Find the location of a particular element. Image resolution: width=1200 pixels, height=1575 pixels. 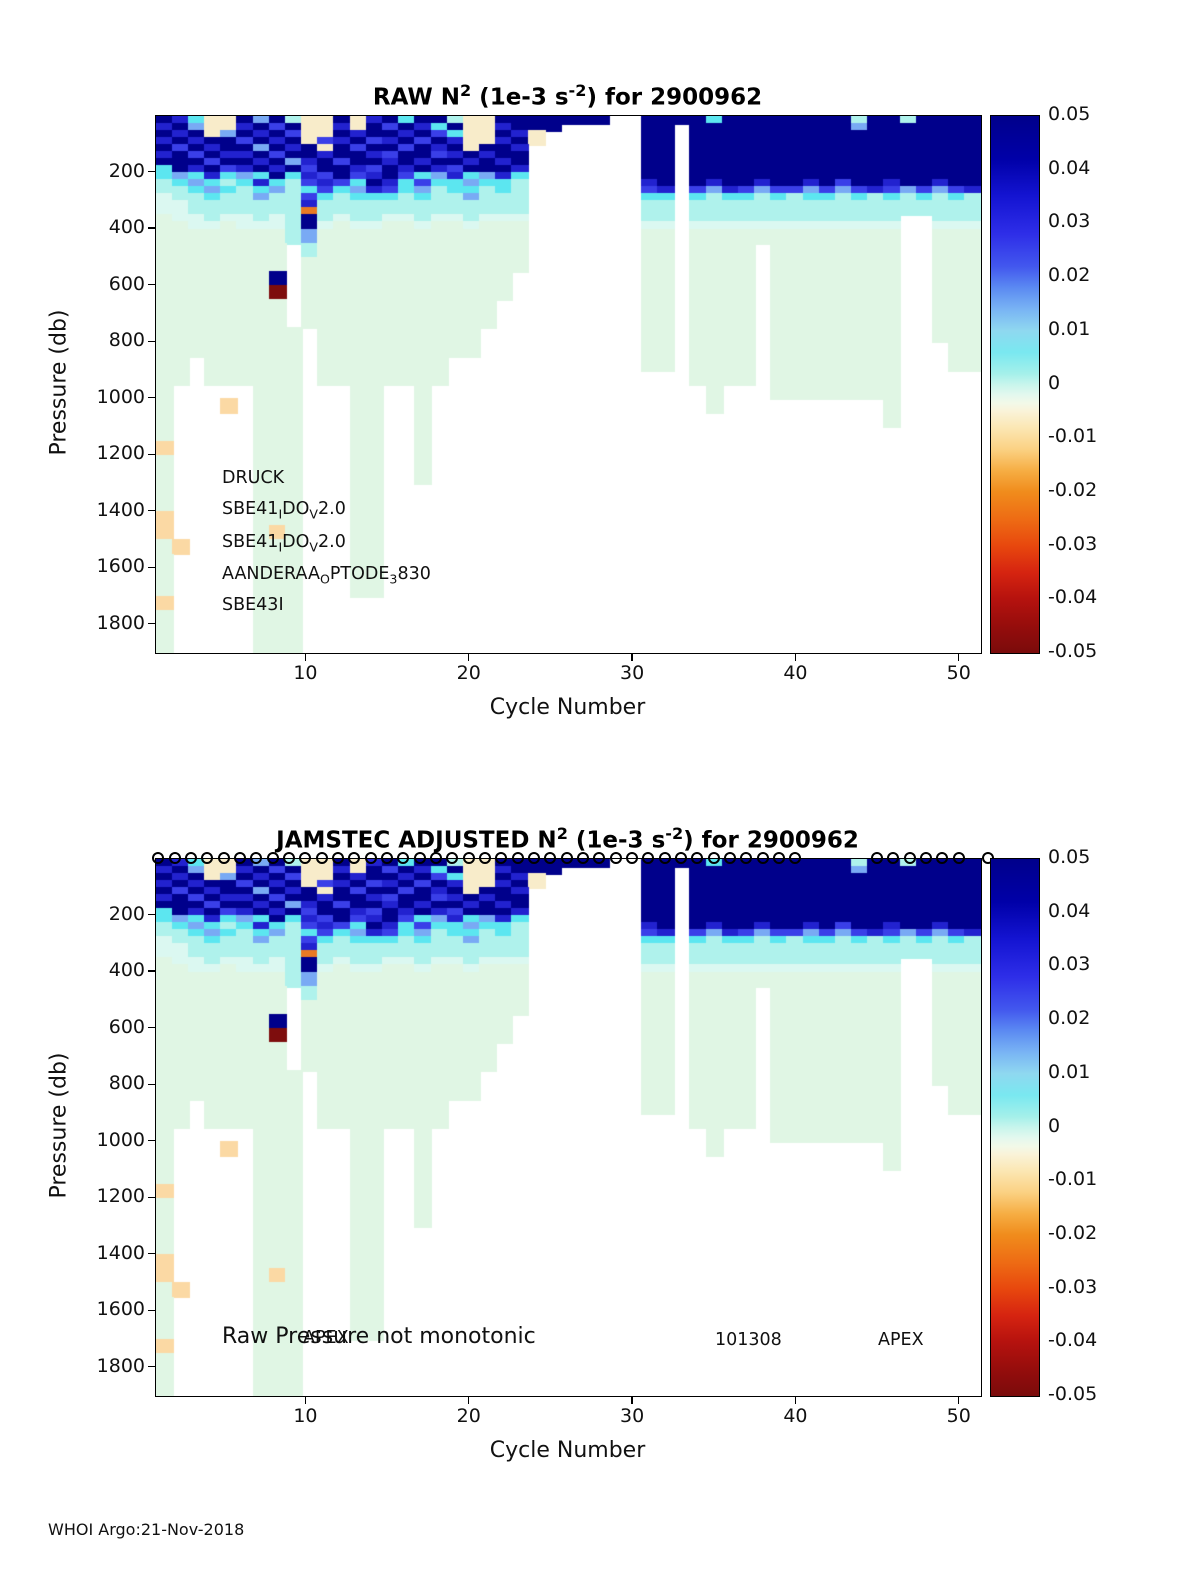

colorbar-tick-label: 0.03 is located at coordinates (1069, 964).